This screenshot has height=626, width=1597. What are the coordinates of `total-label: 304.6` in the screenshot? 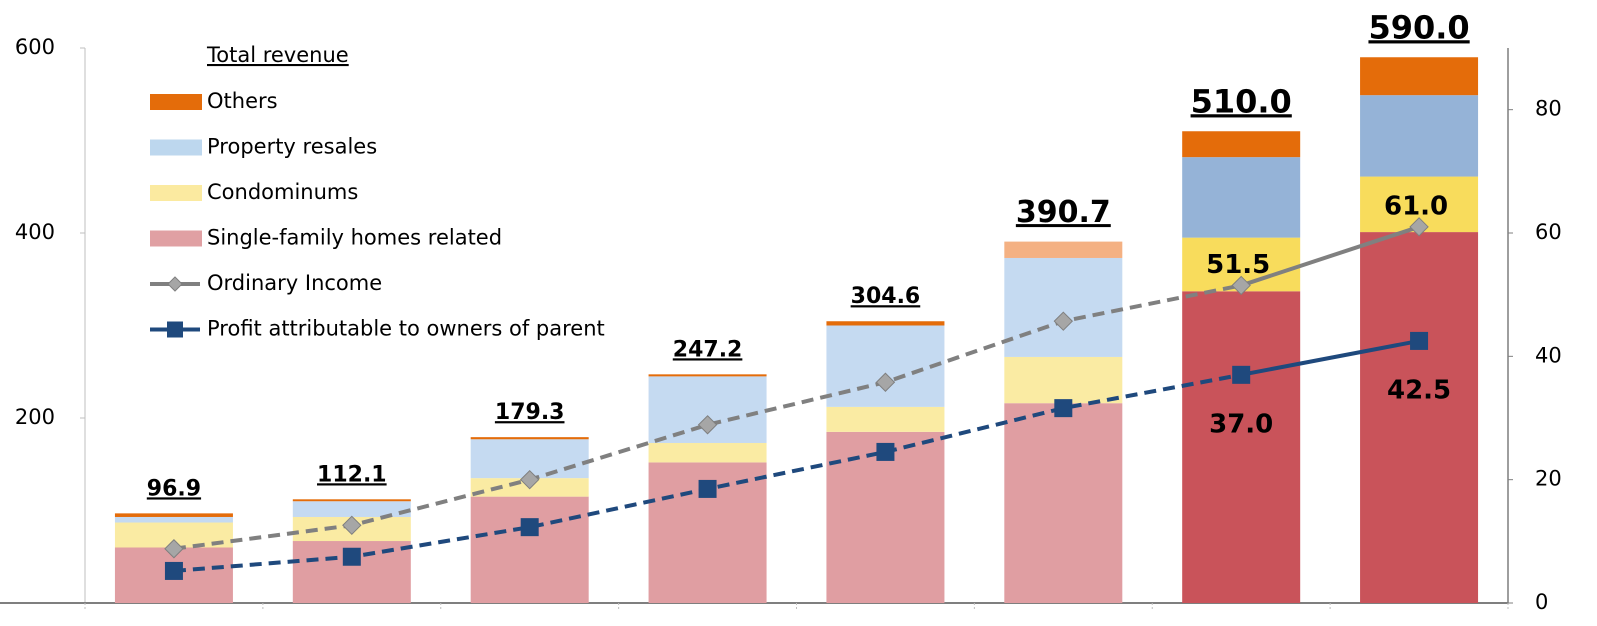 It's located at (886, 296).